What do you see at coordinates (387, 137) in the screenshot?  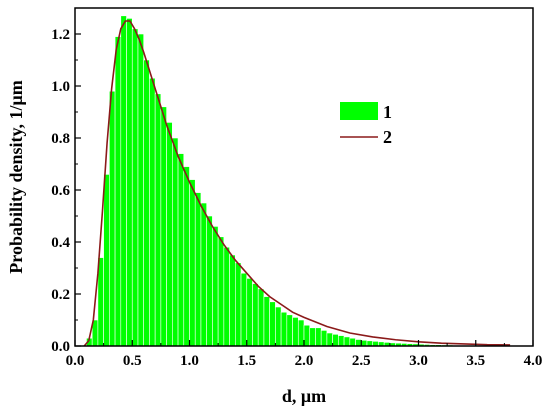 I see `legend-label-2: 2` at bounding box center [387, 137].